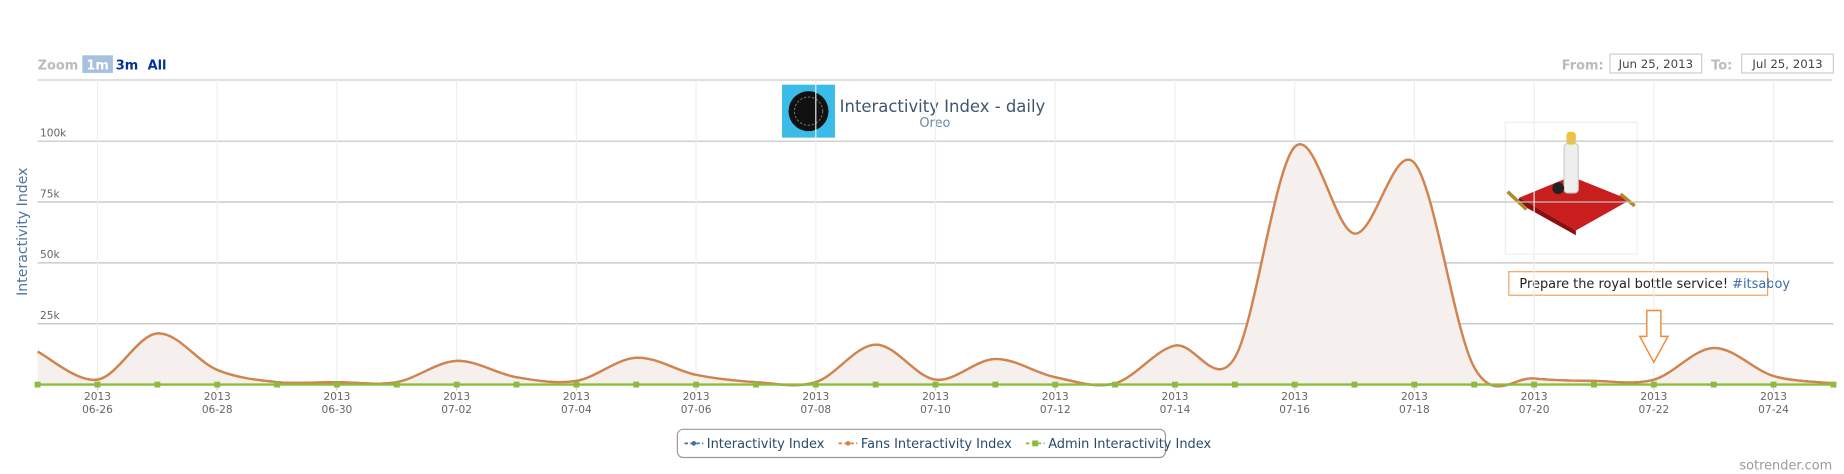 The width and height of the screenshot is (1844, 474). Describe the element at coordinates (1414, 410) in the screenshot. I see `x-tick-day: 07-18` at that location.